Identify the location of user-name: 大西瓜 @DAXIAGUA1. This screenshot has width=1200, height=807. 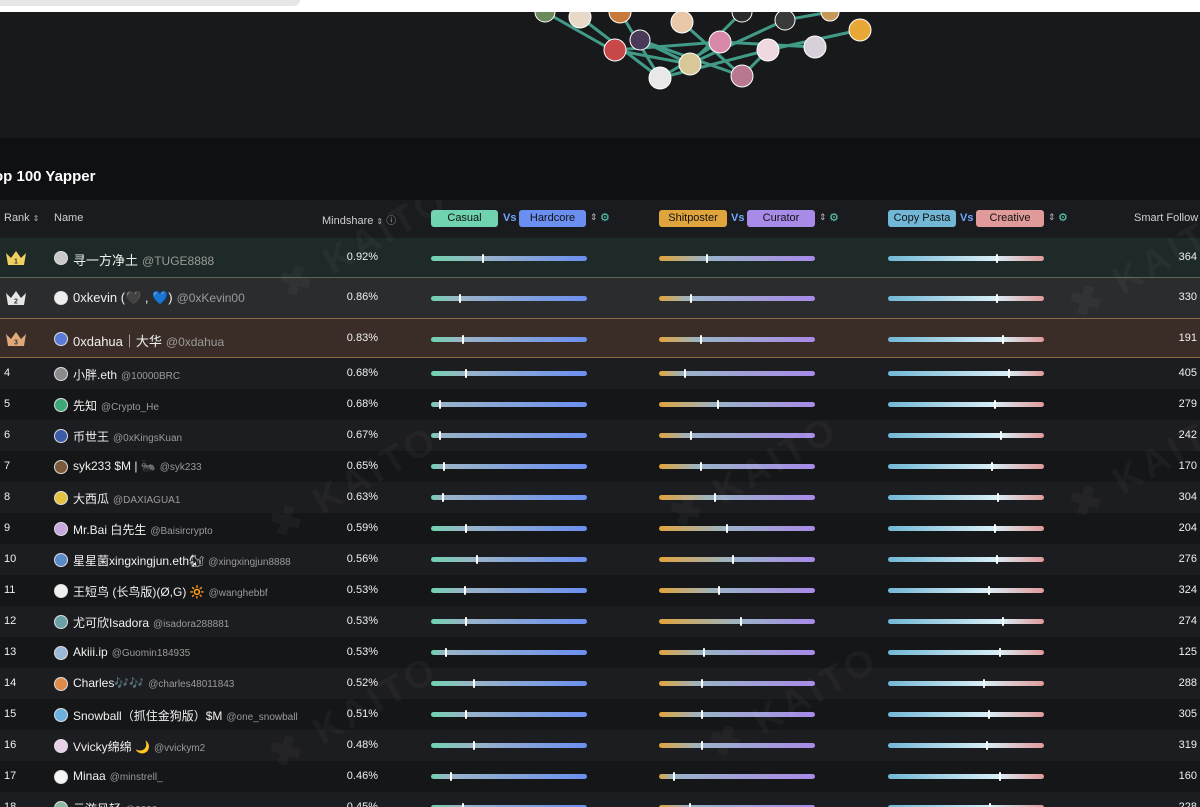
(126, 498).